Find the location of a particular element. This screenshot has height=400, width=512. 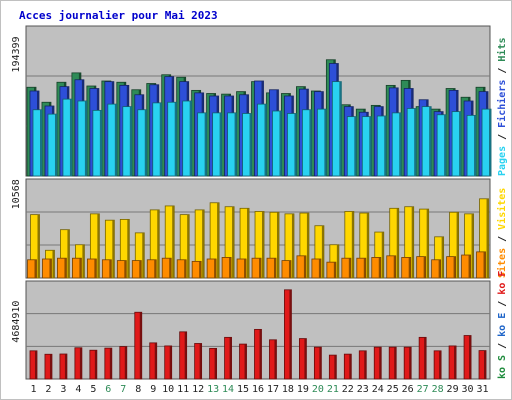

x-tick-label-1: 1 is located at coordinates (33, 389).